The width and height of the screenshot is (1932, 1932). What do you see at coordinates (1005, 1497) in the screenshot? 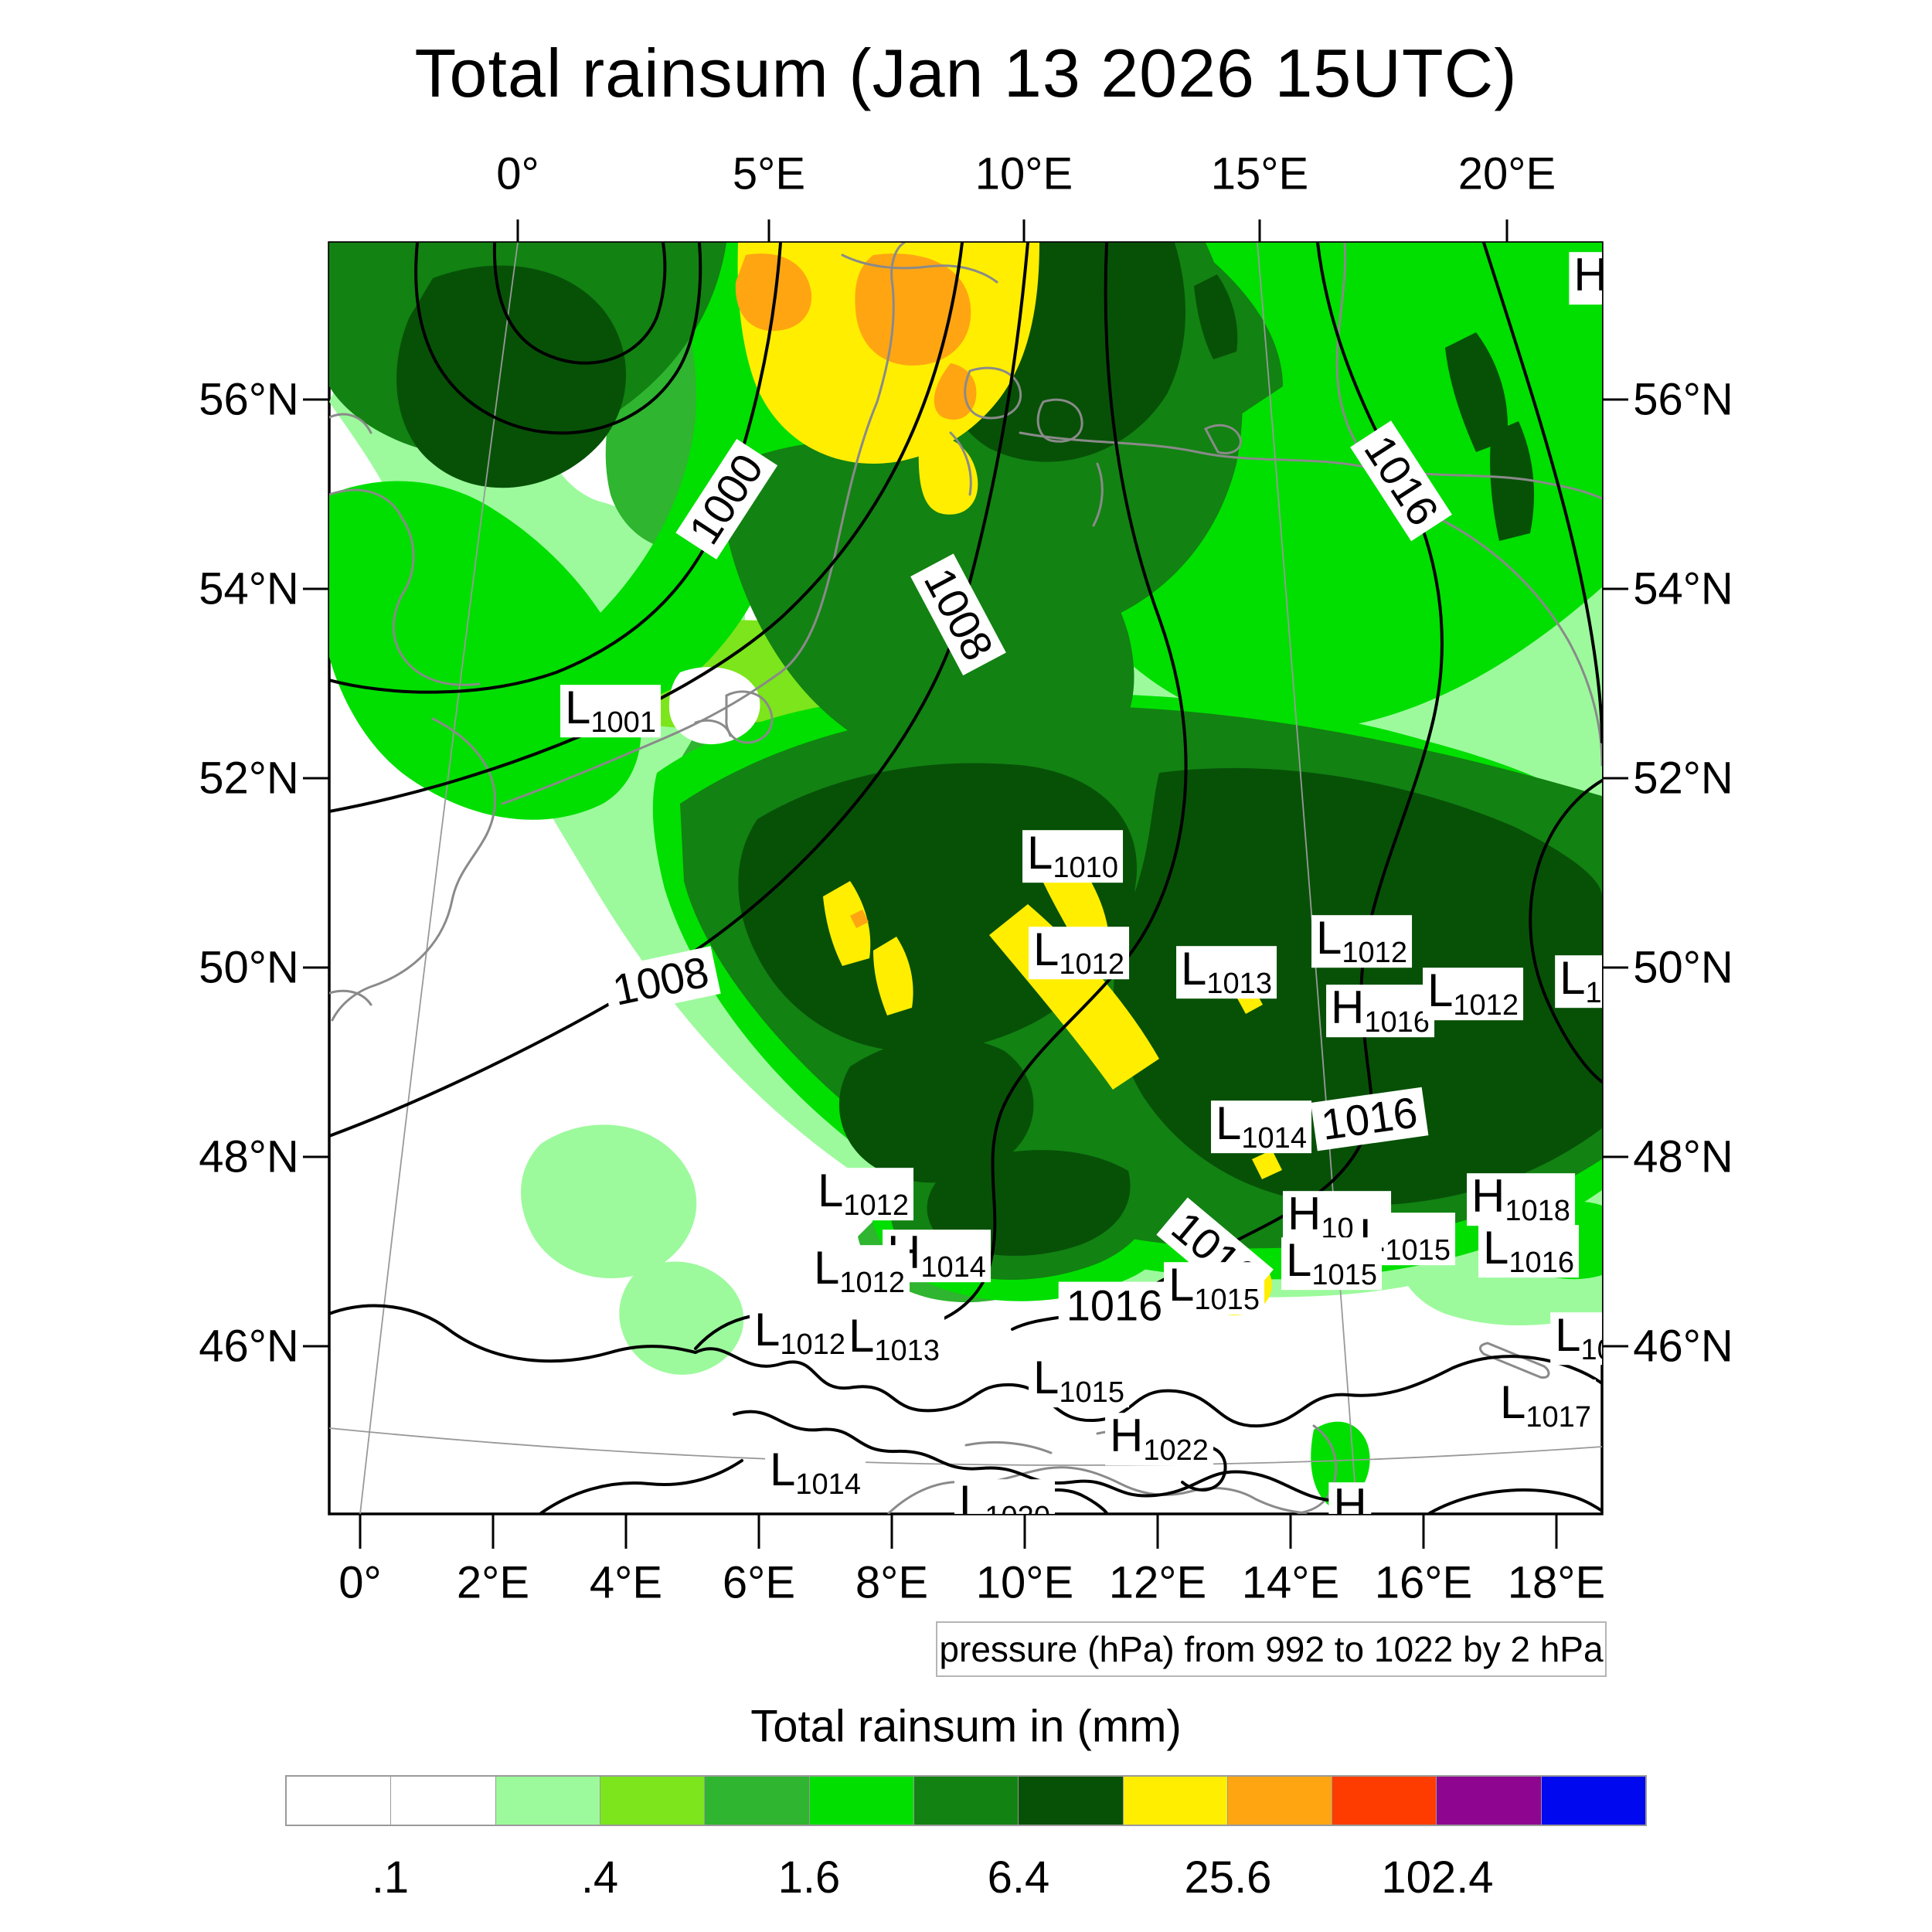
I see `pressure-marker: L1020` at bounding box center [1005, 1497].